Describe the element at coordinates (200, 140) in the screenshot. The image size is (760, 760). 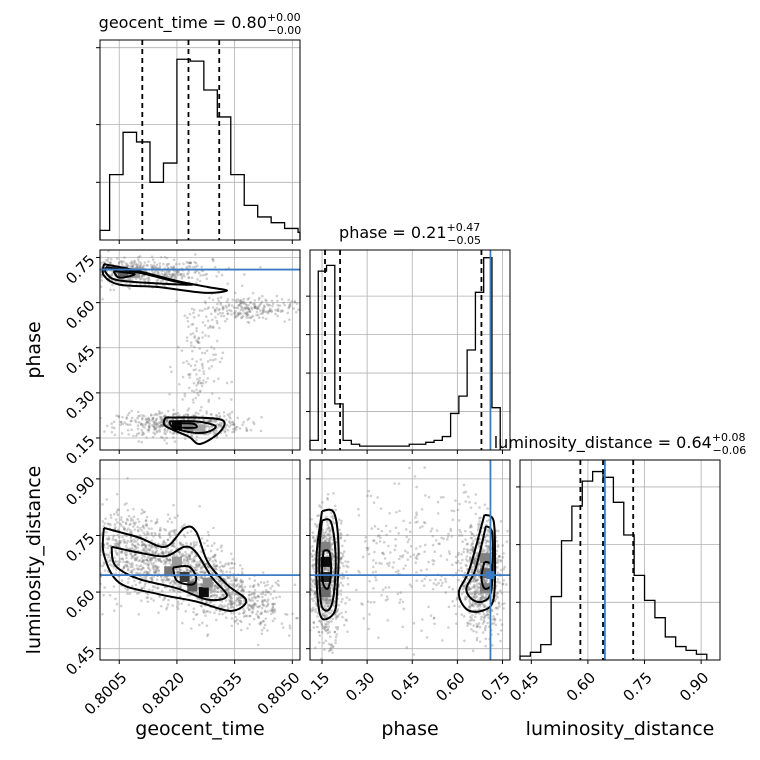
I see `hist-frame` at that location.